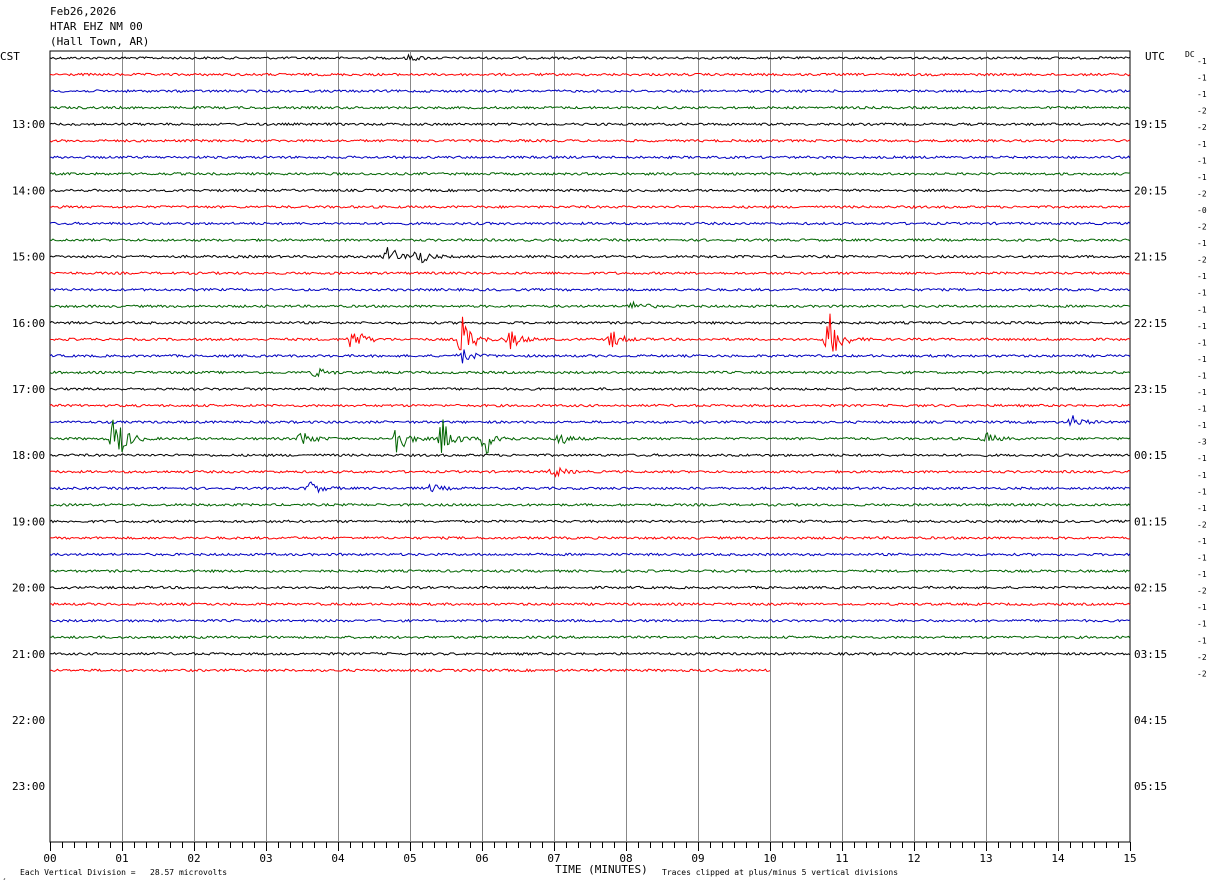 The height and width of the screenshot is (886, 1210). What do you see at coordinates (1150, 521) in the screenshot?
I see `right-hour-label: 01:15` at bounding box center [1150, 521].